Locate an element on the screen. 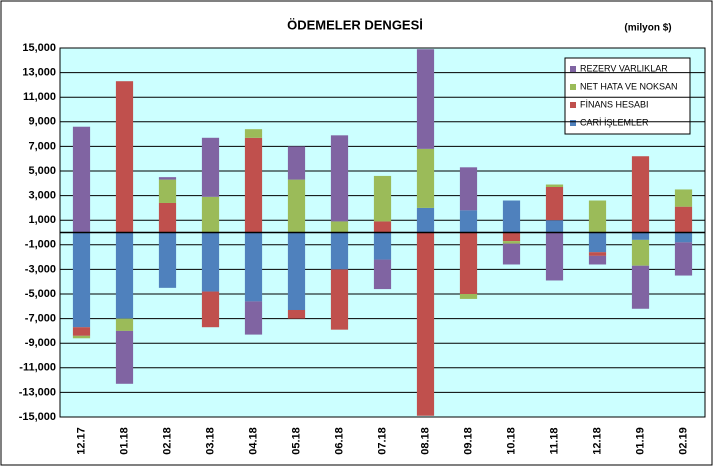  x-tick-label: 10.18 is located at coordinates (511, 441).